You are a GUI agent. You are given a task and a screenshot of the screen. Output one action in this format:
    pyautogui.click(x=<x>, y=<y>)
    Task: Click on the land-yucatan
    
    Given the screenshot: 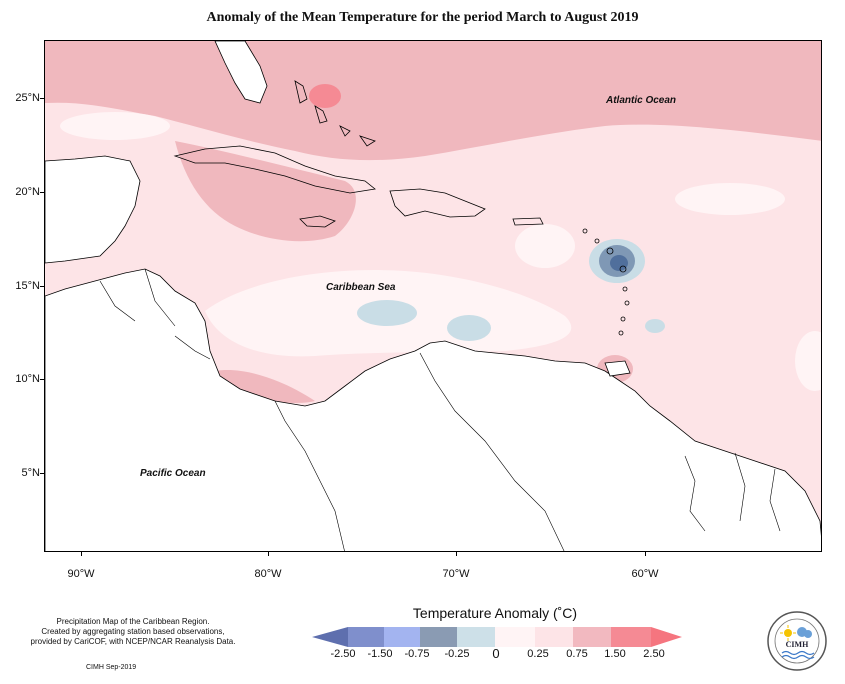 What is the action you would take?
    pyautogui.click(x=93, y=209)
    